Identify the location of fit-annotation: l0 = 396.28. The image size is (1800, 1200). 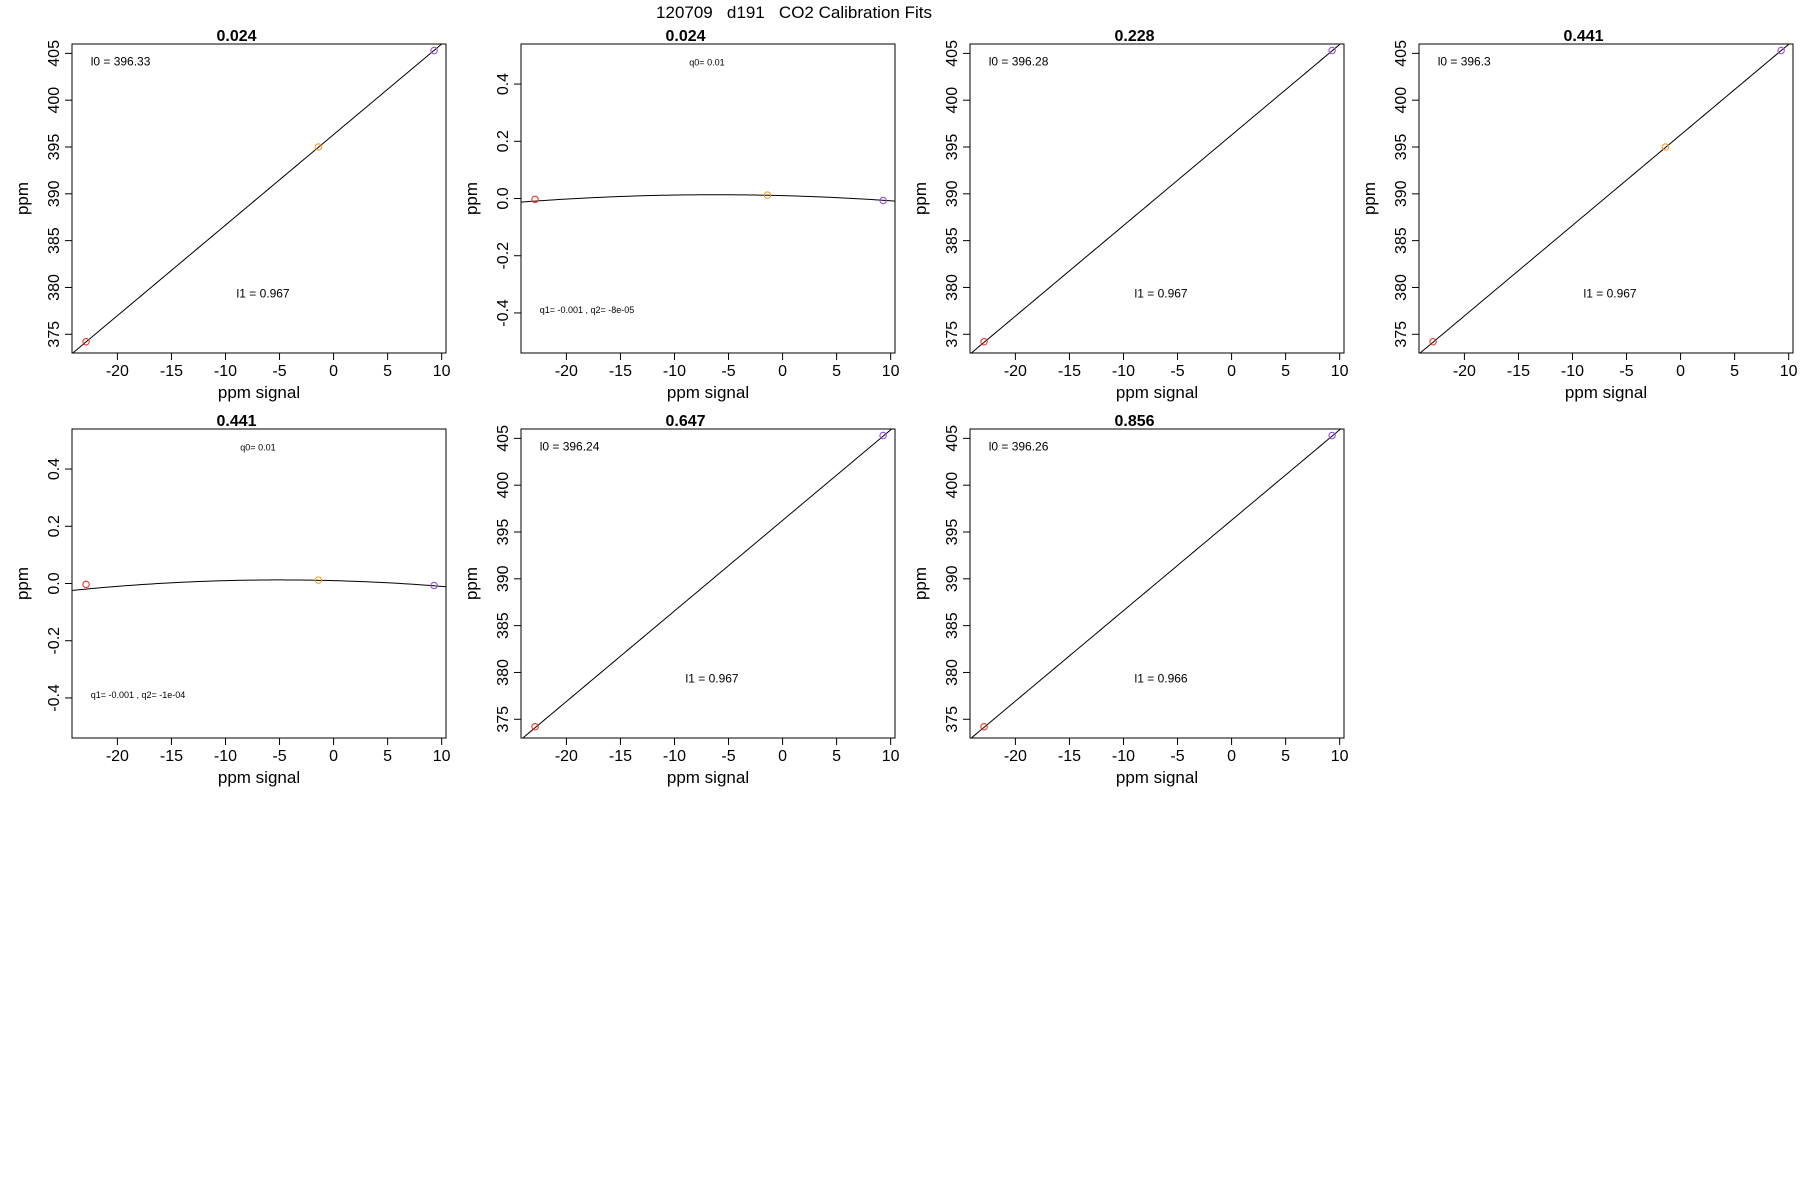
(1019, 62).